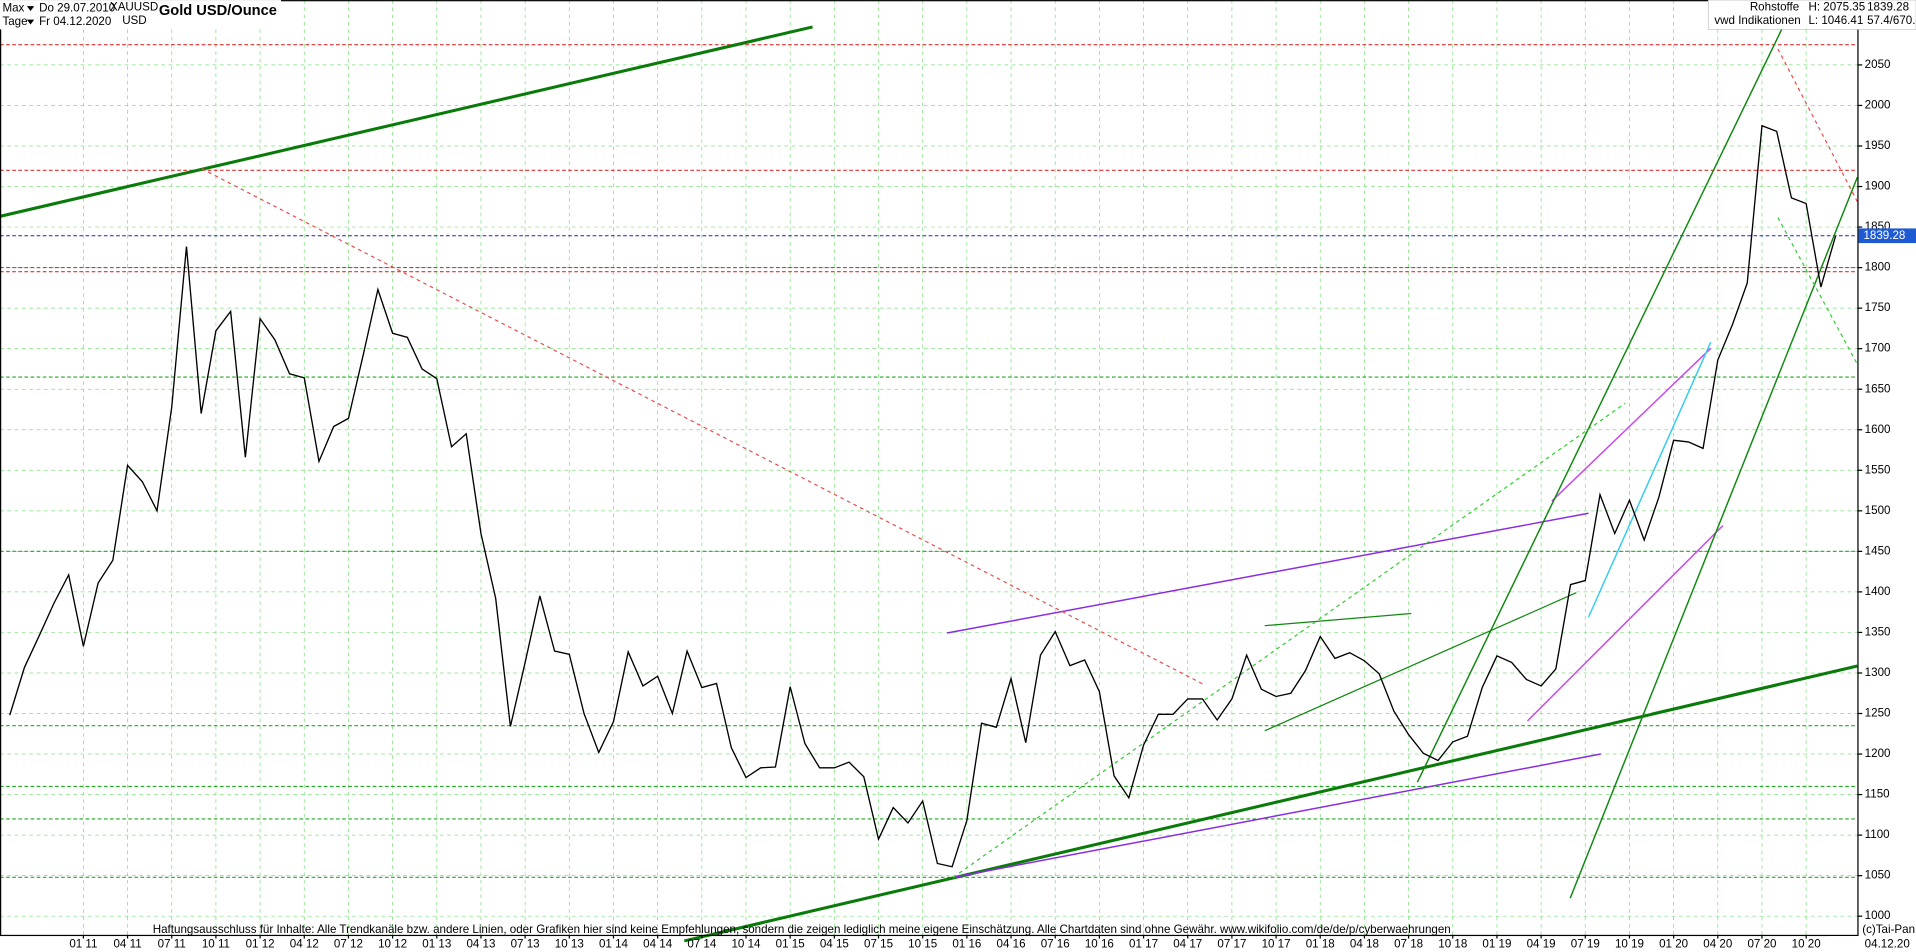  What do you see at coordinates (172, 944) in the screenshot?
I see `x-tick-label: 07 11` at bounding box center [172, 944].